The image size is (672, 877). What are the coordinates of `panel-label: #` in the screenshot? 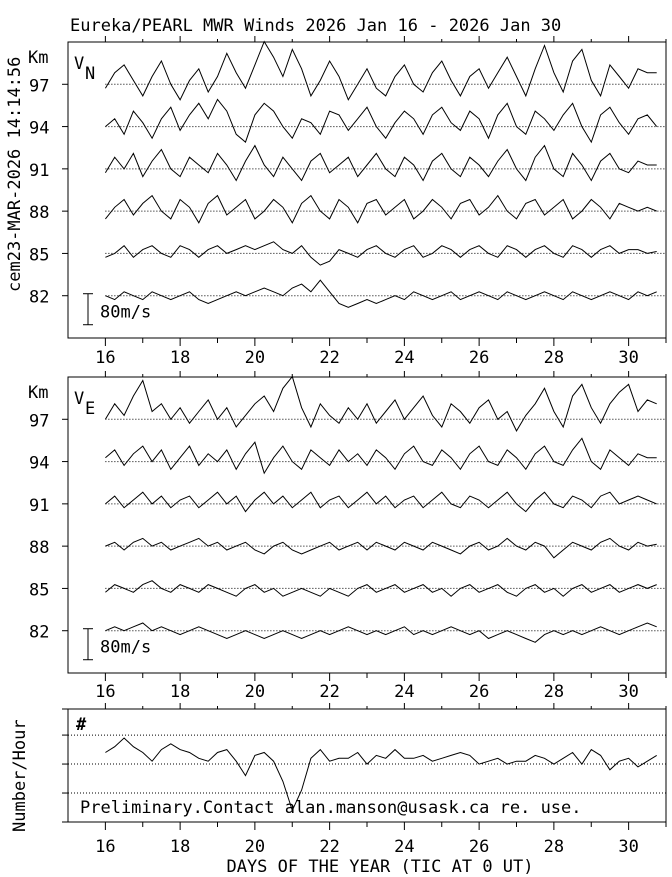 It's located at (81, 725).